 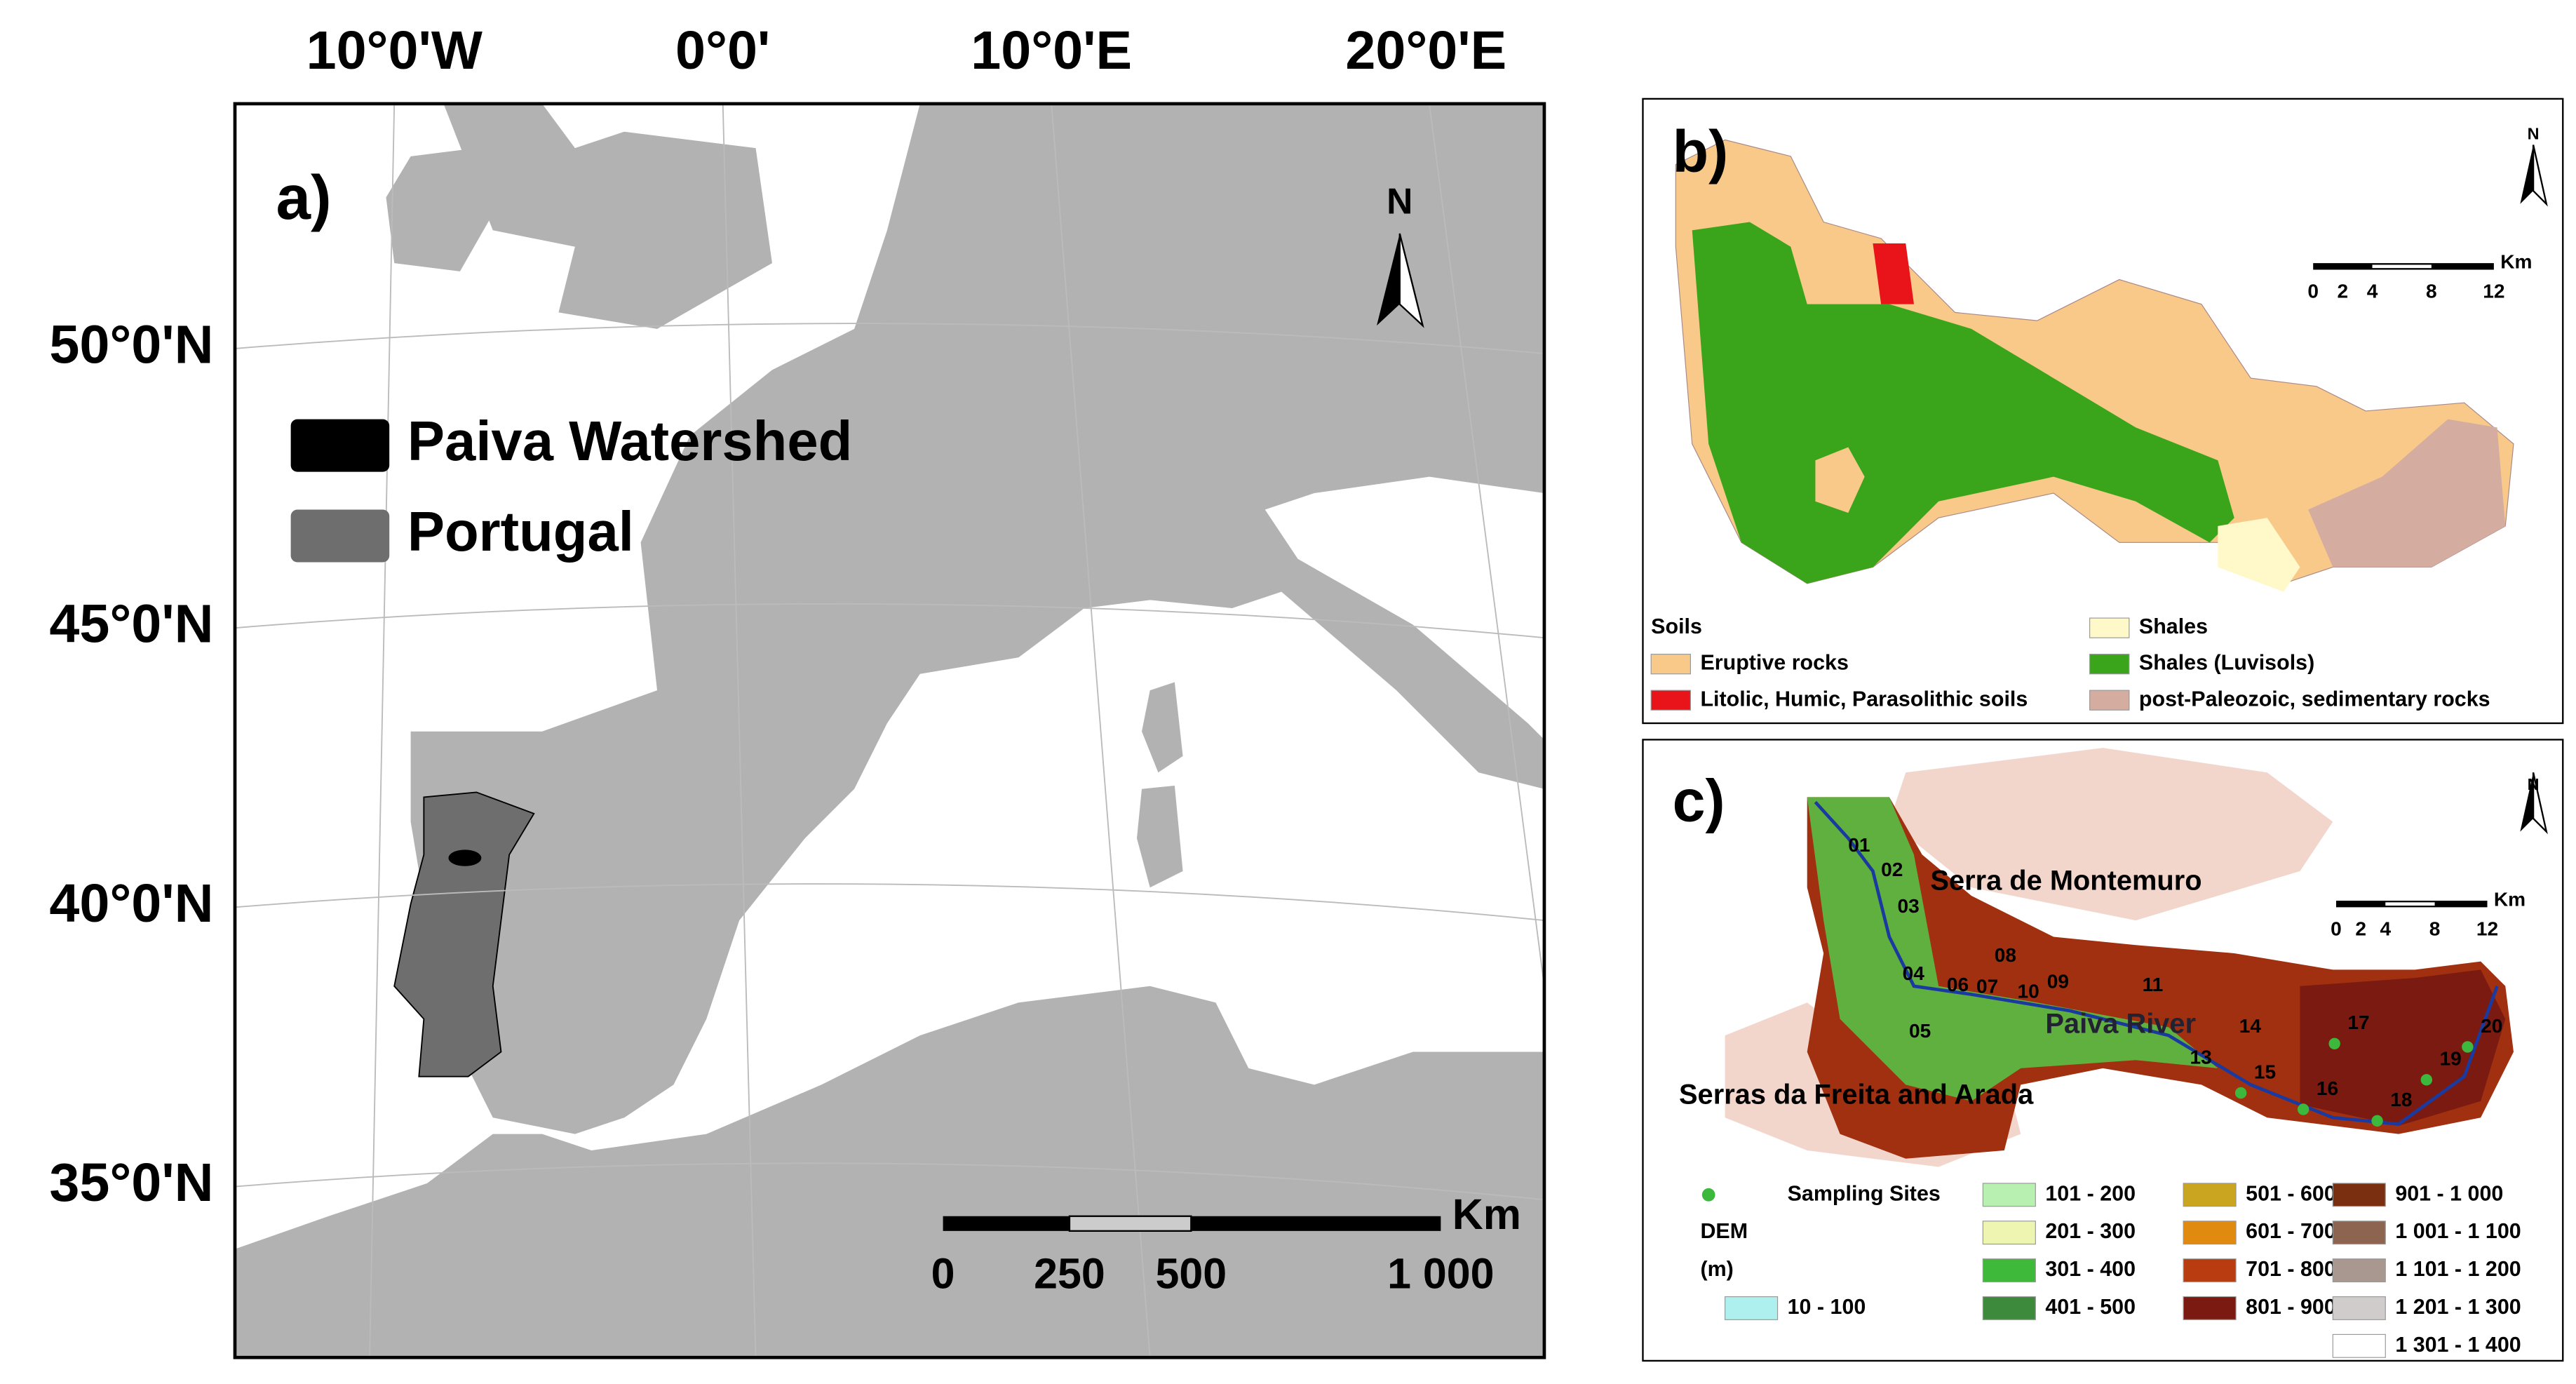 I want to click on lon-label: 20°0'E, so click(x=1425, y=51).